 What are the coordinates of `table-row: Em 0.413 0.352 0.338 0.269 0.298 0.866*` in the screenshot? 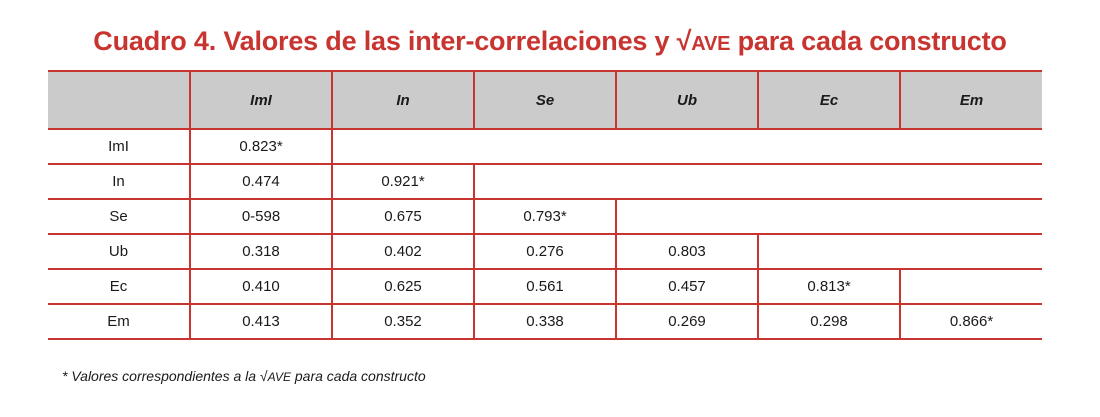 It's located at (545, 322).